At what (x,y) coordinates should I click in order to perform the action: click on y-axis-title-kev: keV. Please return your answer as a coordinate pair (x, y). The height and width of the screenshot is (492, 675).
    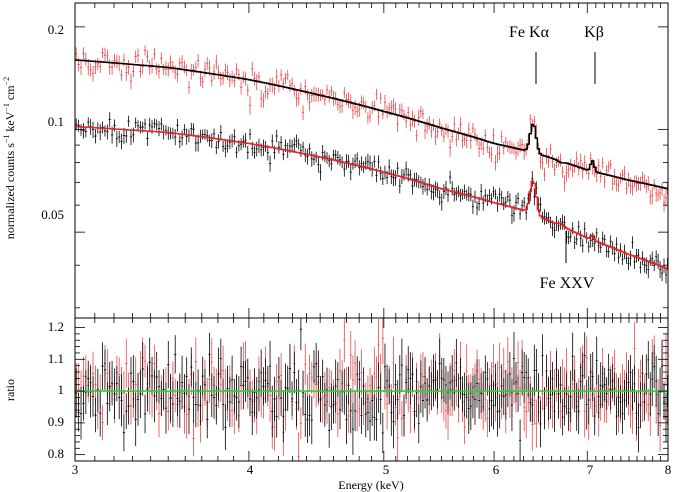
    Looking at the image, I should click on (10, 121).